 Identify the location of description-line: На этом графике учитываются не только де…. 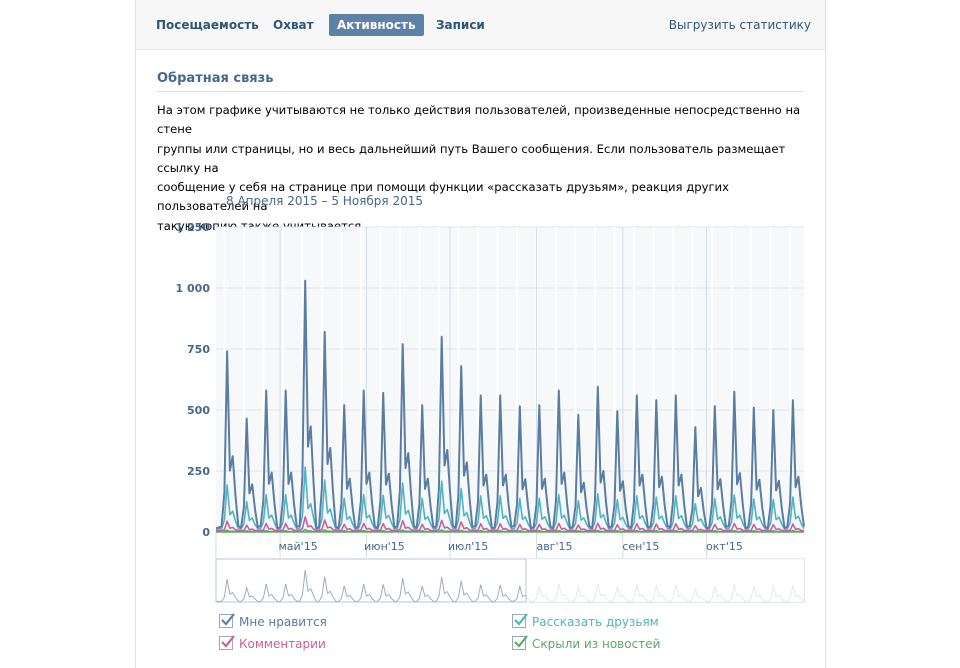
(479, 120).